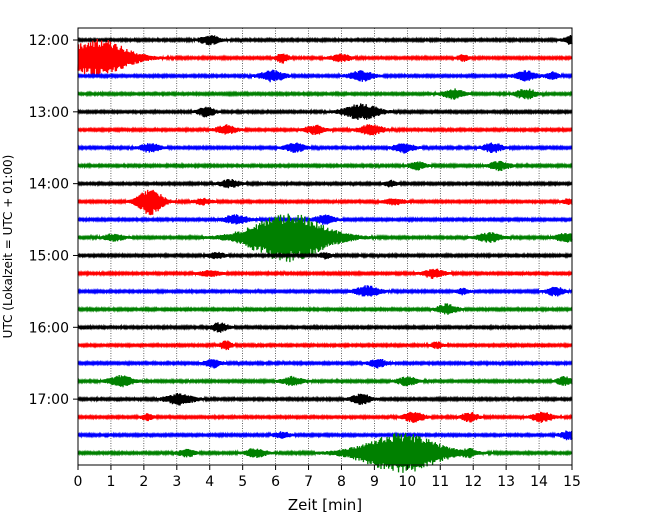  I want to click on y-axis-ticks: 12:00 13:00 14:00 15:00 16:00 17:00, so click(53, 220).